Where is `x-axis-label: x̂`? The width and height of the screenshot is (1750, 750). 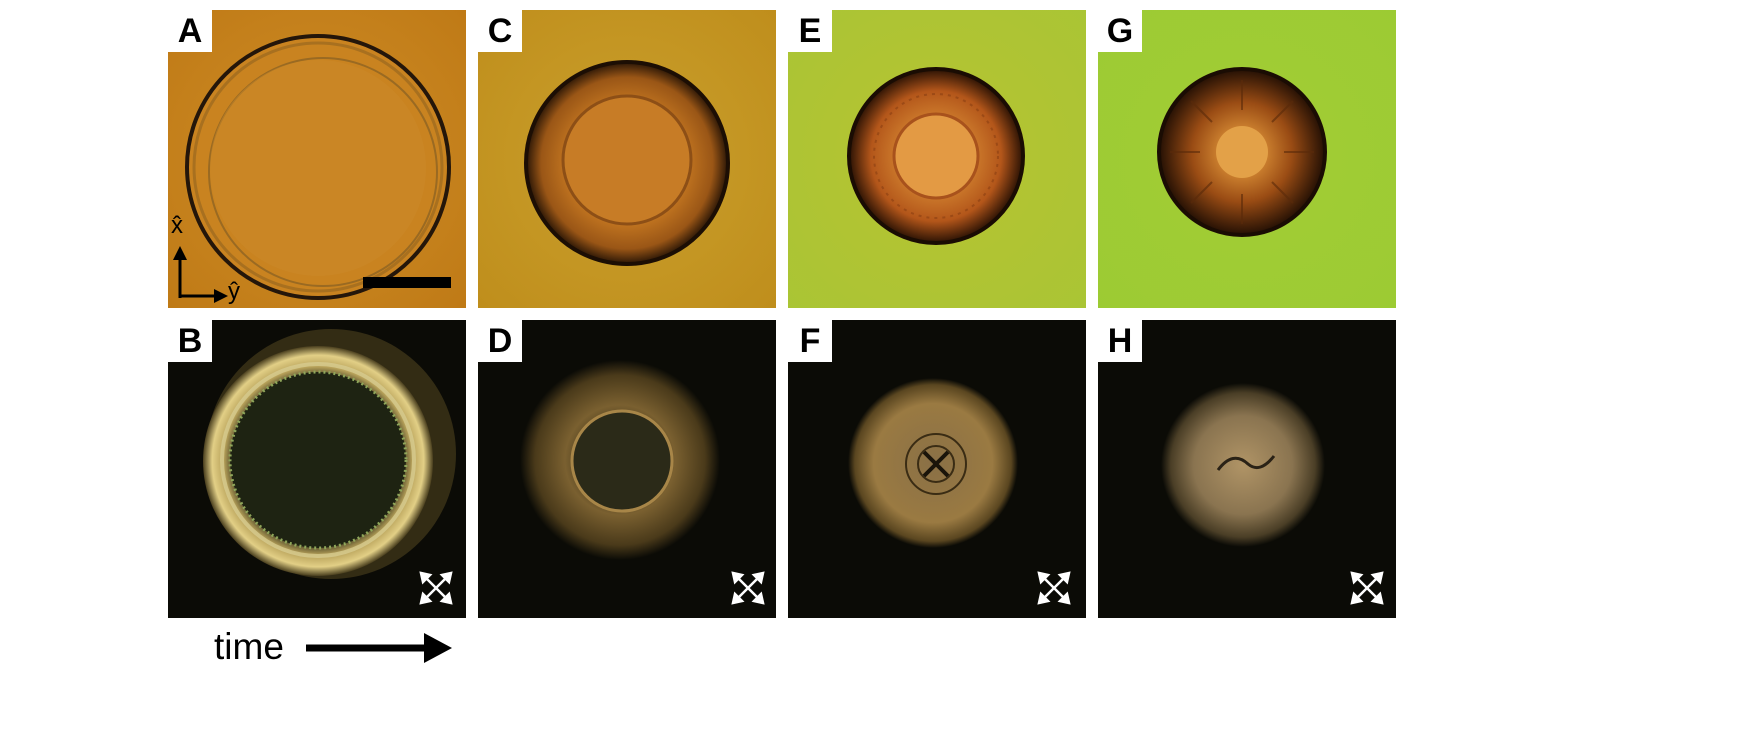 x-axis-label: x̂ is located at coordinates (177, 225).